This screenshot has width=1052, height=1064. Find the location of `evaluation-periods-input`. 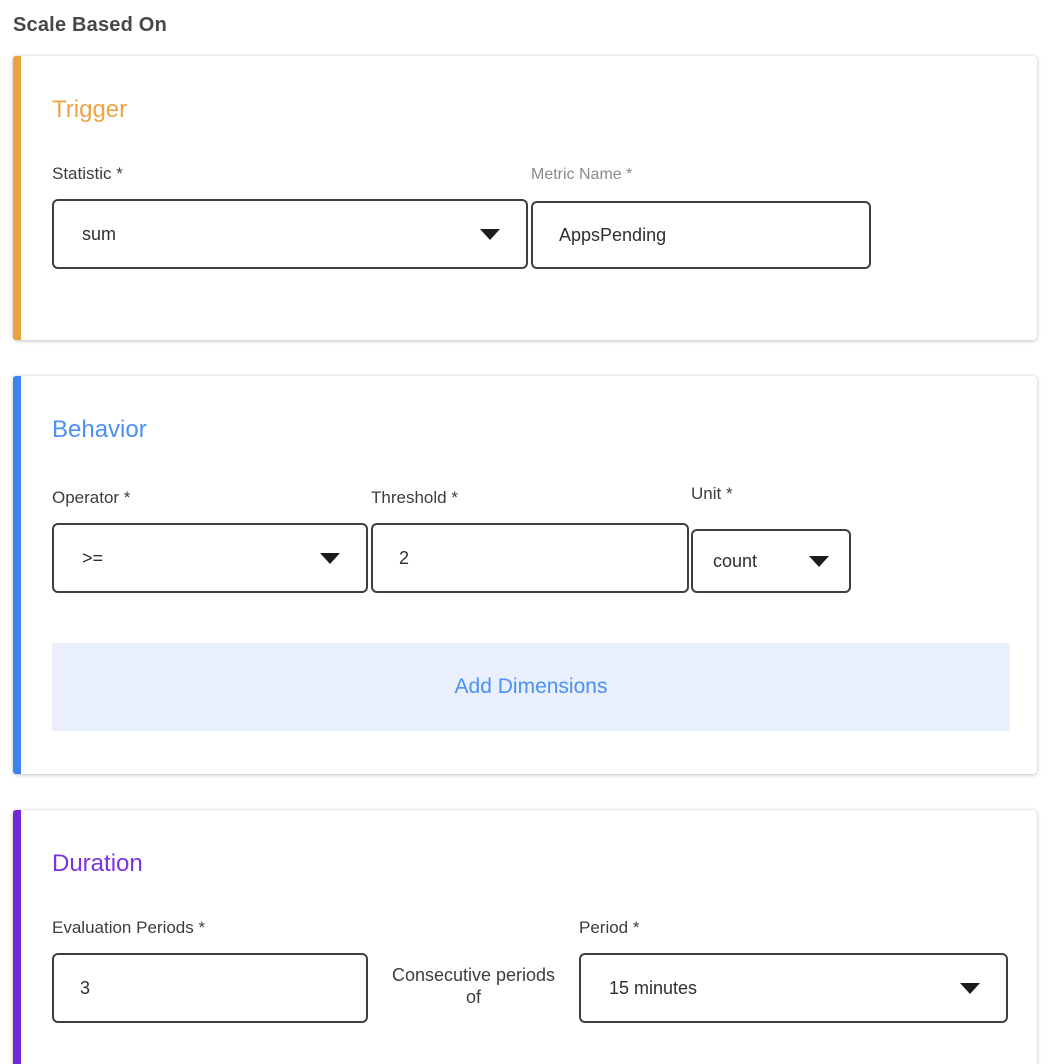

evaluation-periods-input is located at coordinates (210, 988).